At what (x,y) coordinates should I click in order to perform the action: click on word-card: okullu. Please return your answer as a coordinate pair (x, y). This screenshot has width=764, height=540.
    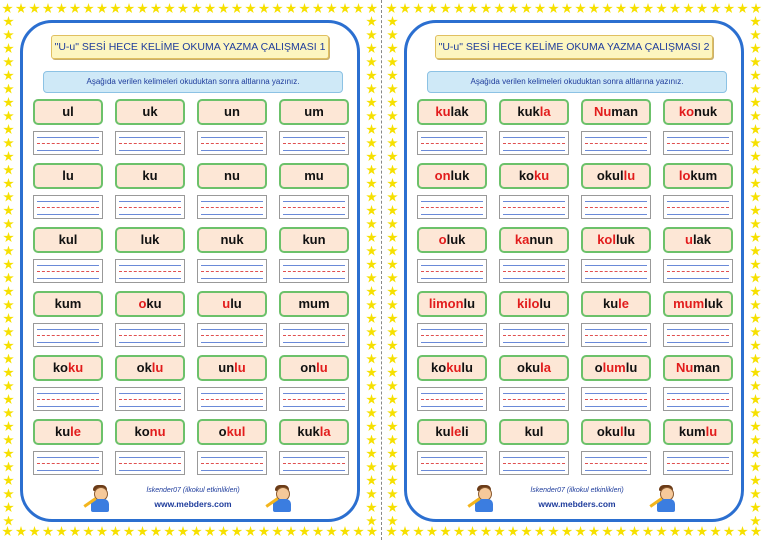
    Looking at the image, I should click on (616, 432).